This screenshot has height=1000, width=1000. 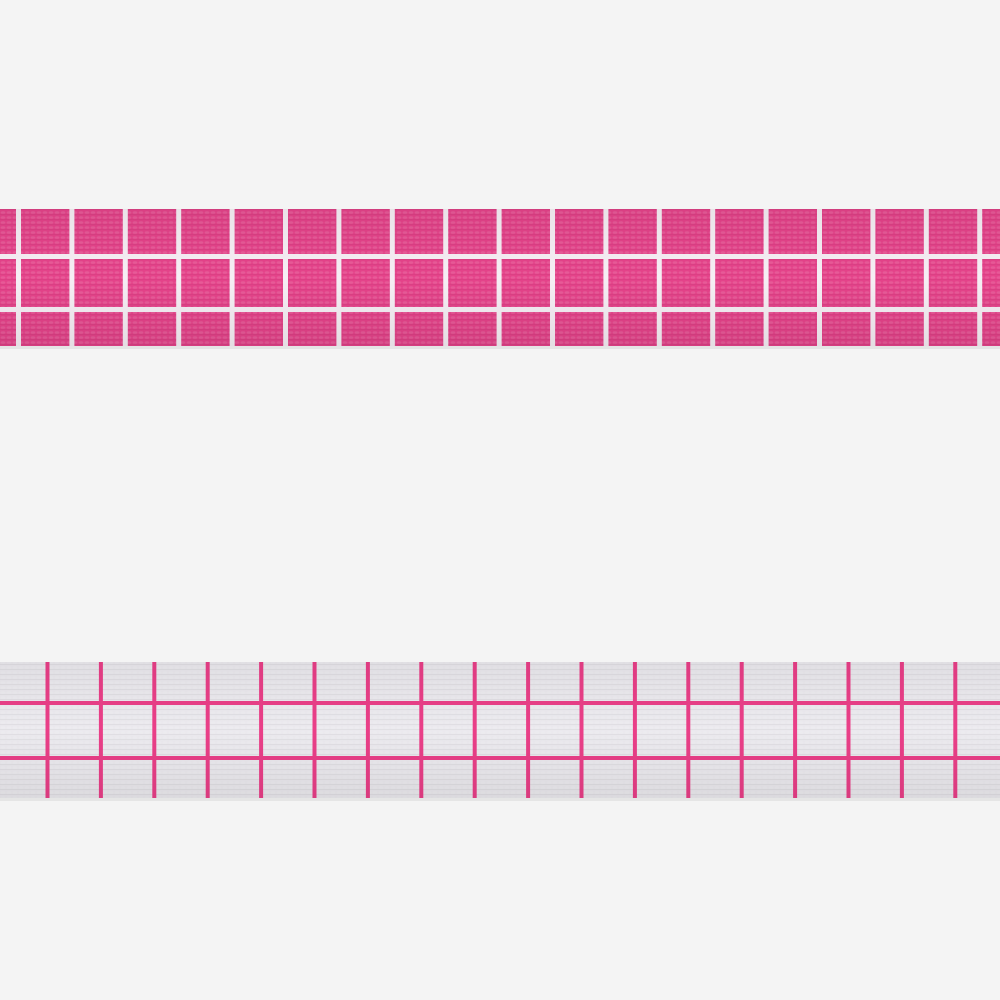 I want to click on white-strap, so click(x=500, y=731).